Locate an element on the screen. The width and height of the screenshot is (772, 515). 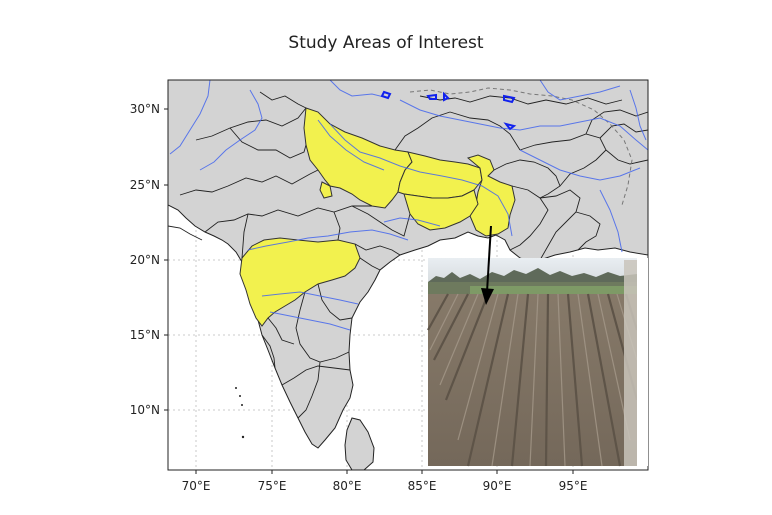
field-photo-inset is located at coordinates (537, 362).